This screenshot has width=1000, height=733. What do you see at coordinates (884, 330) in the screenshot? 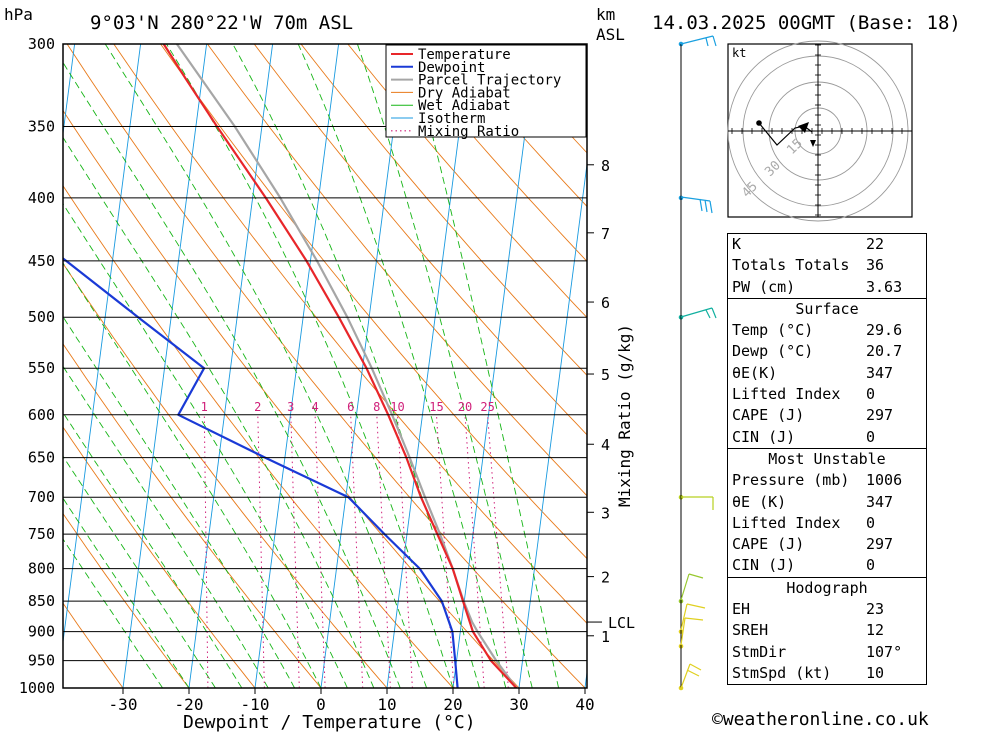
I see `surface-value: 29.6` at bounding box center [884, 330].